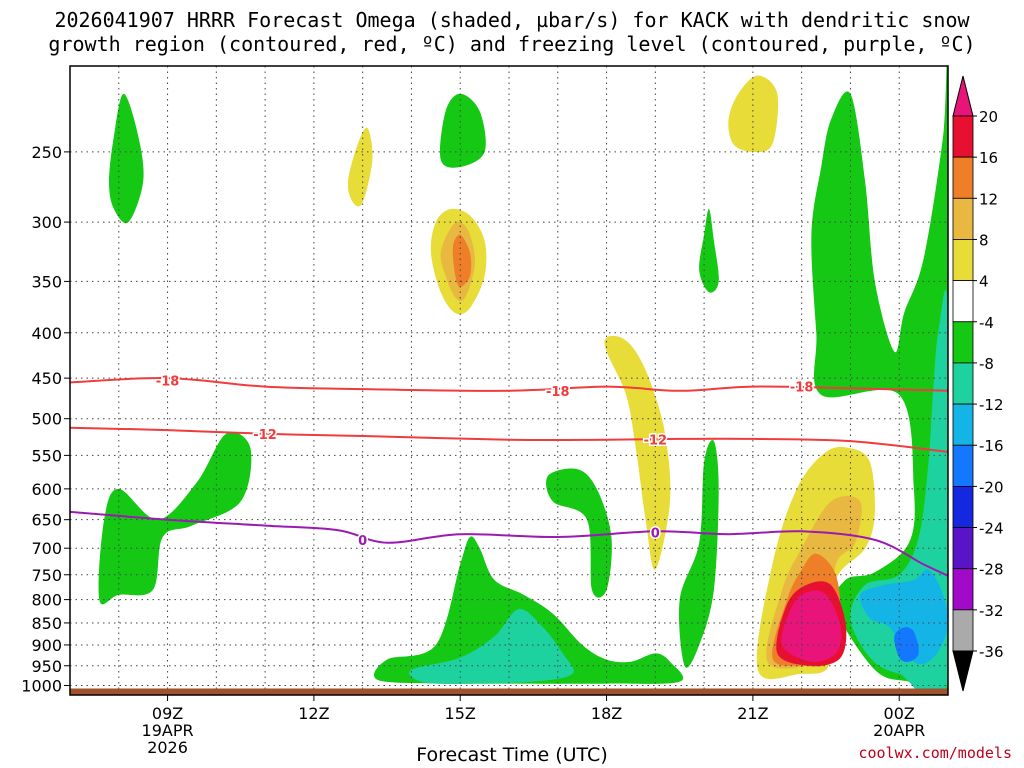 The image size is (1024, 768). What do you see at coordinates (168, 382) in the screenshot?
I see `contour-label-0: -18` at bounding box center [168, 382].